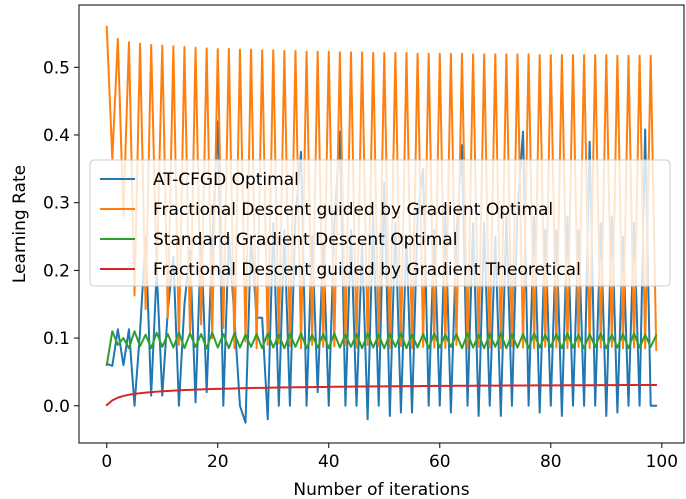 The height and width of the screenshot is (499, 686). I want to click on x-axis-label: Number of iterations, so click(381, 489).